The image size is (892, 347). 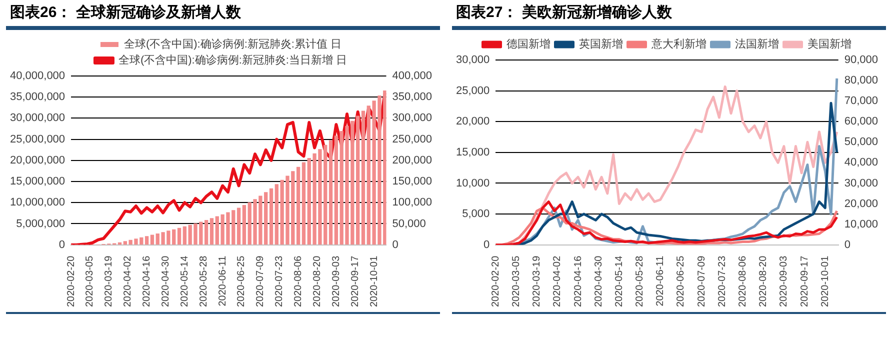 I want to click on y2-tick-label: 70,000, so click(x=861, y=101).